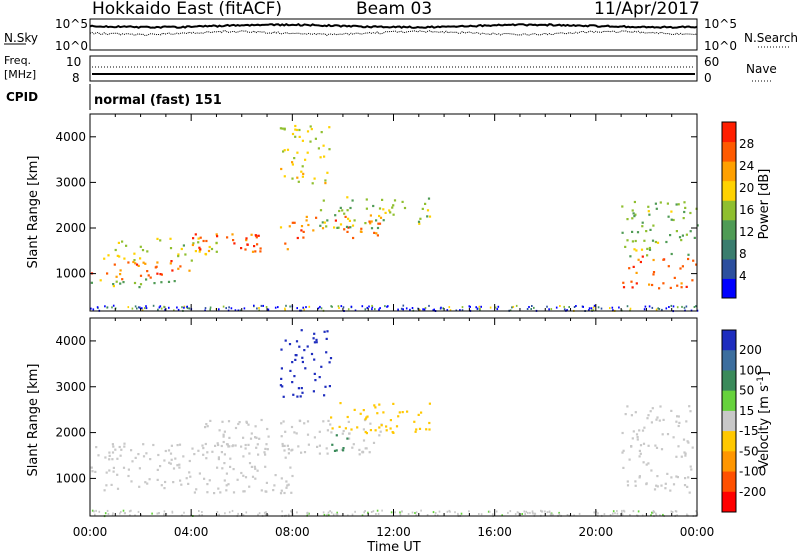  What do you see at coordinates (743, 276) in the screenshot?
I see `colorbar-tick-label: 4` at bounding box center [743, 276].